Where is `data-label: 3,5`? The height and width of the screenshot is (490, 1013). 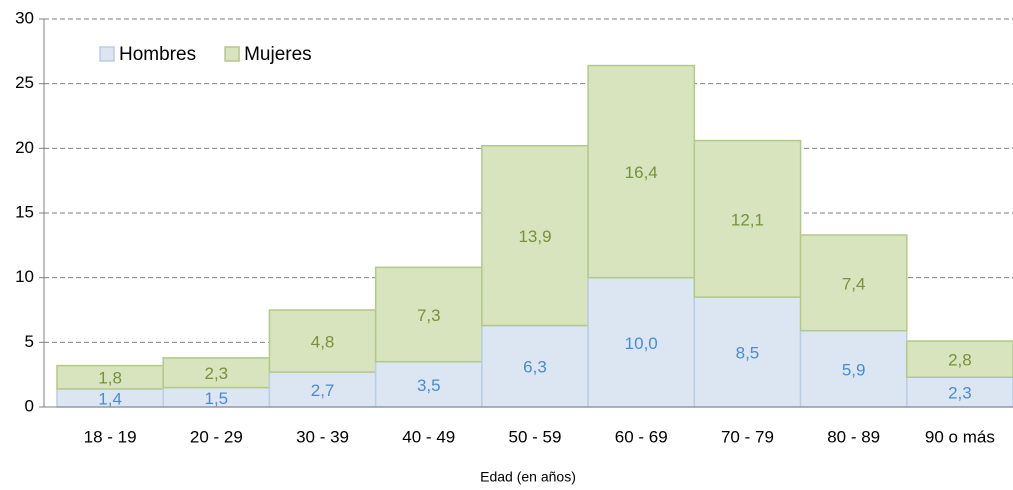
data-label: 3,5 is located at coordinates (429, 385).